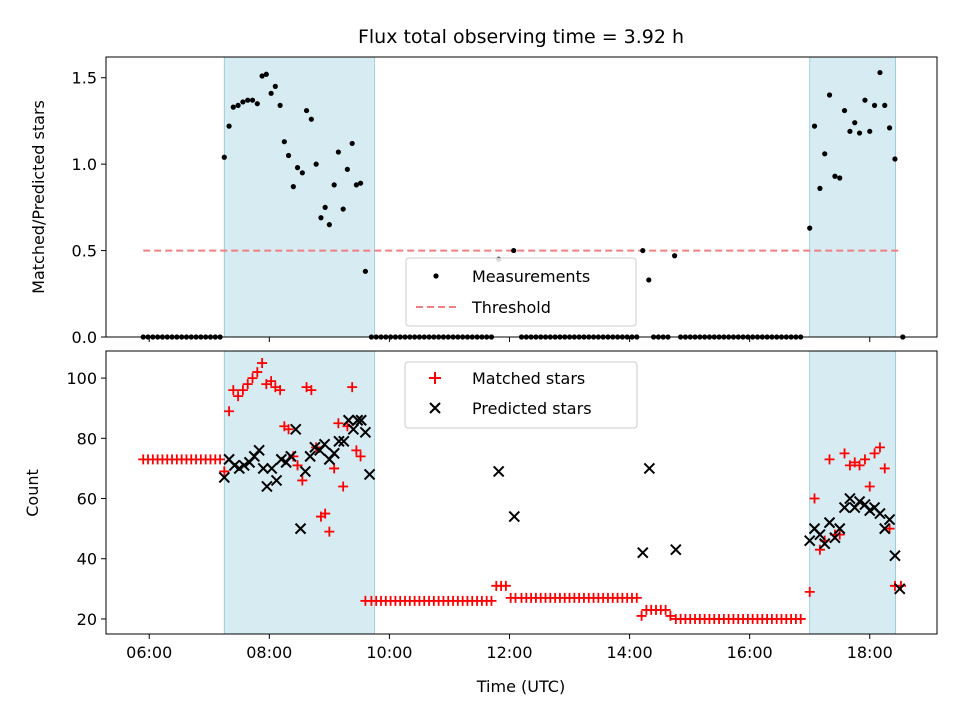 The image size is (960, 720). Describe the element at coordinates (38, 197) in the screenshot. I see `top-y-axis-label: Matched/Predicted stars` at that location.